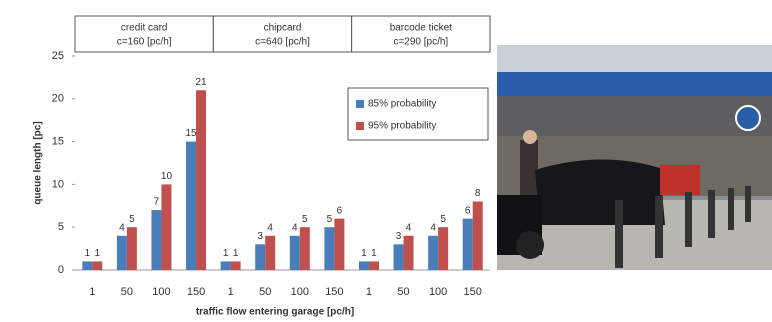  What do you see at coordinates (144, 28) in the screenshot?
I see `group-name: credit card` at bounding box center [144, 28].